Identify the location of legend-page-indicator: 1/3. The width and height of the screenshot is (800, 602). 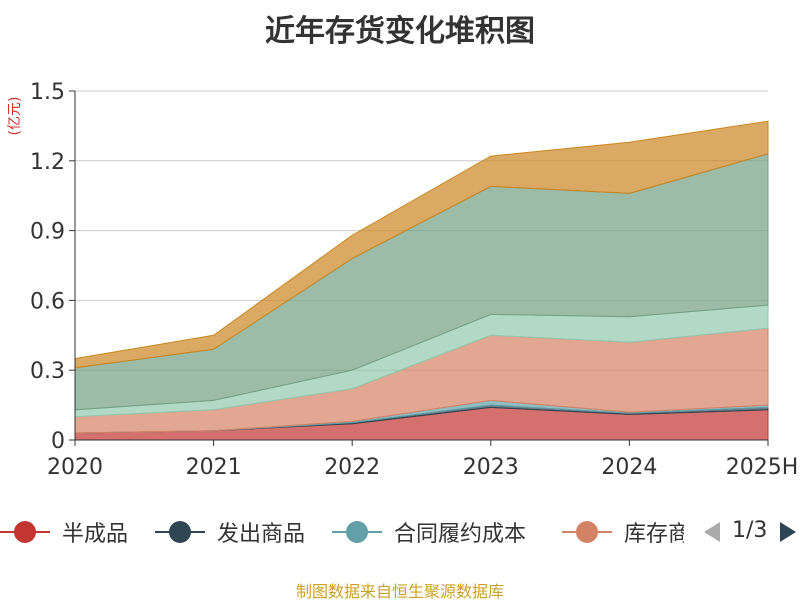
(750, 530).